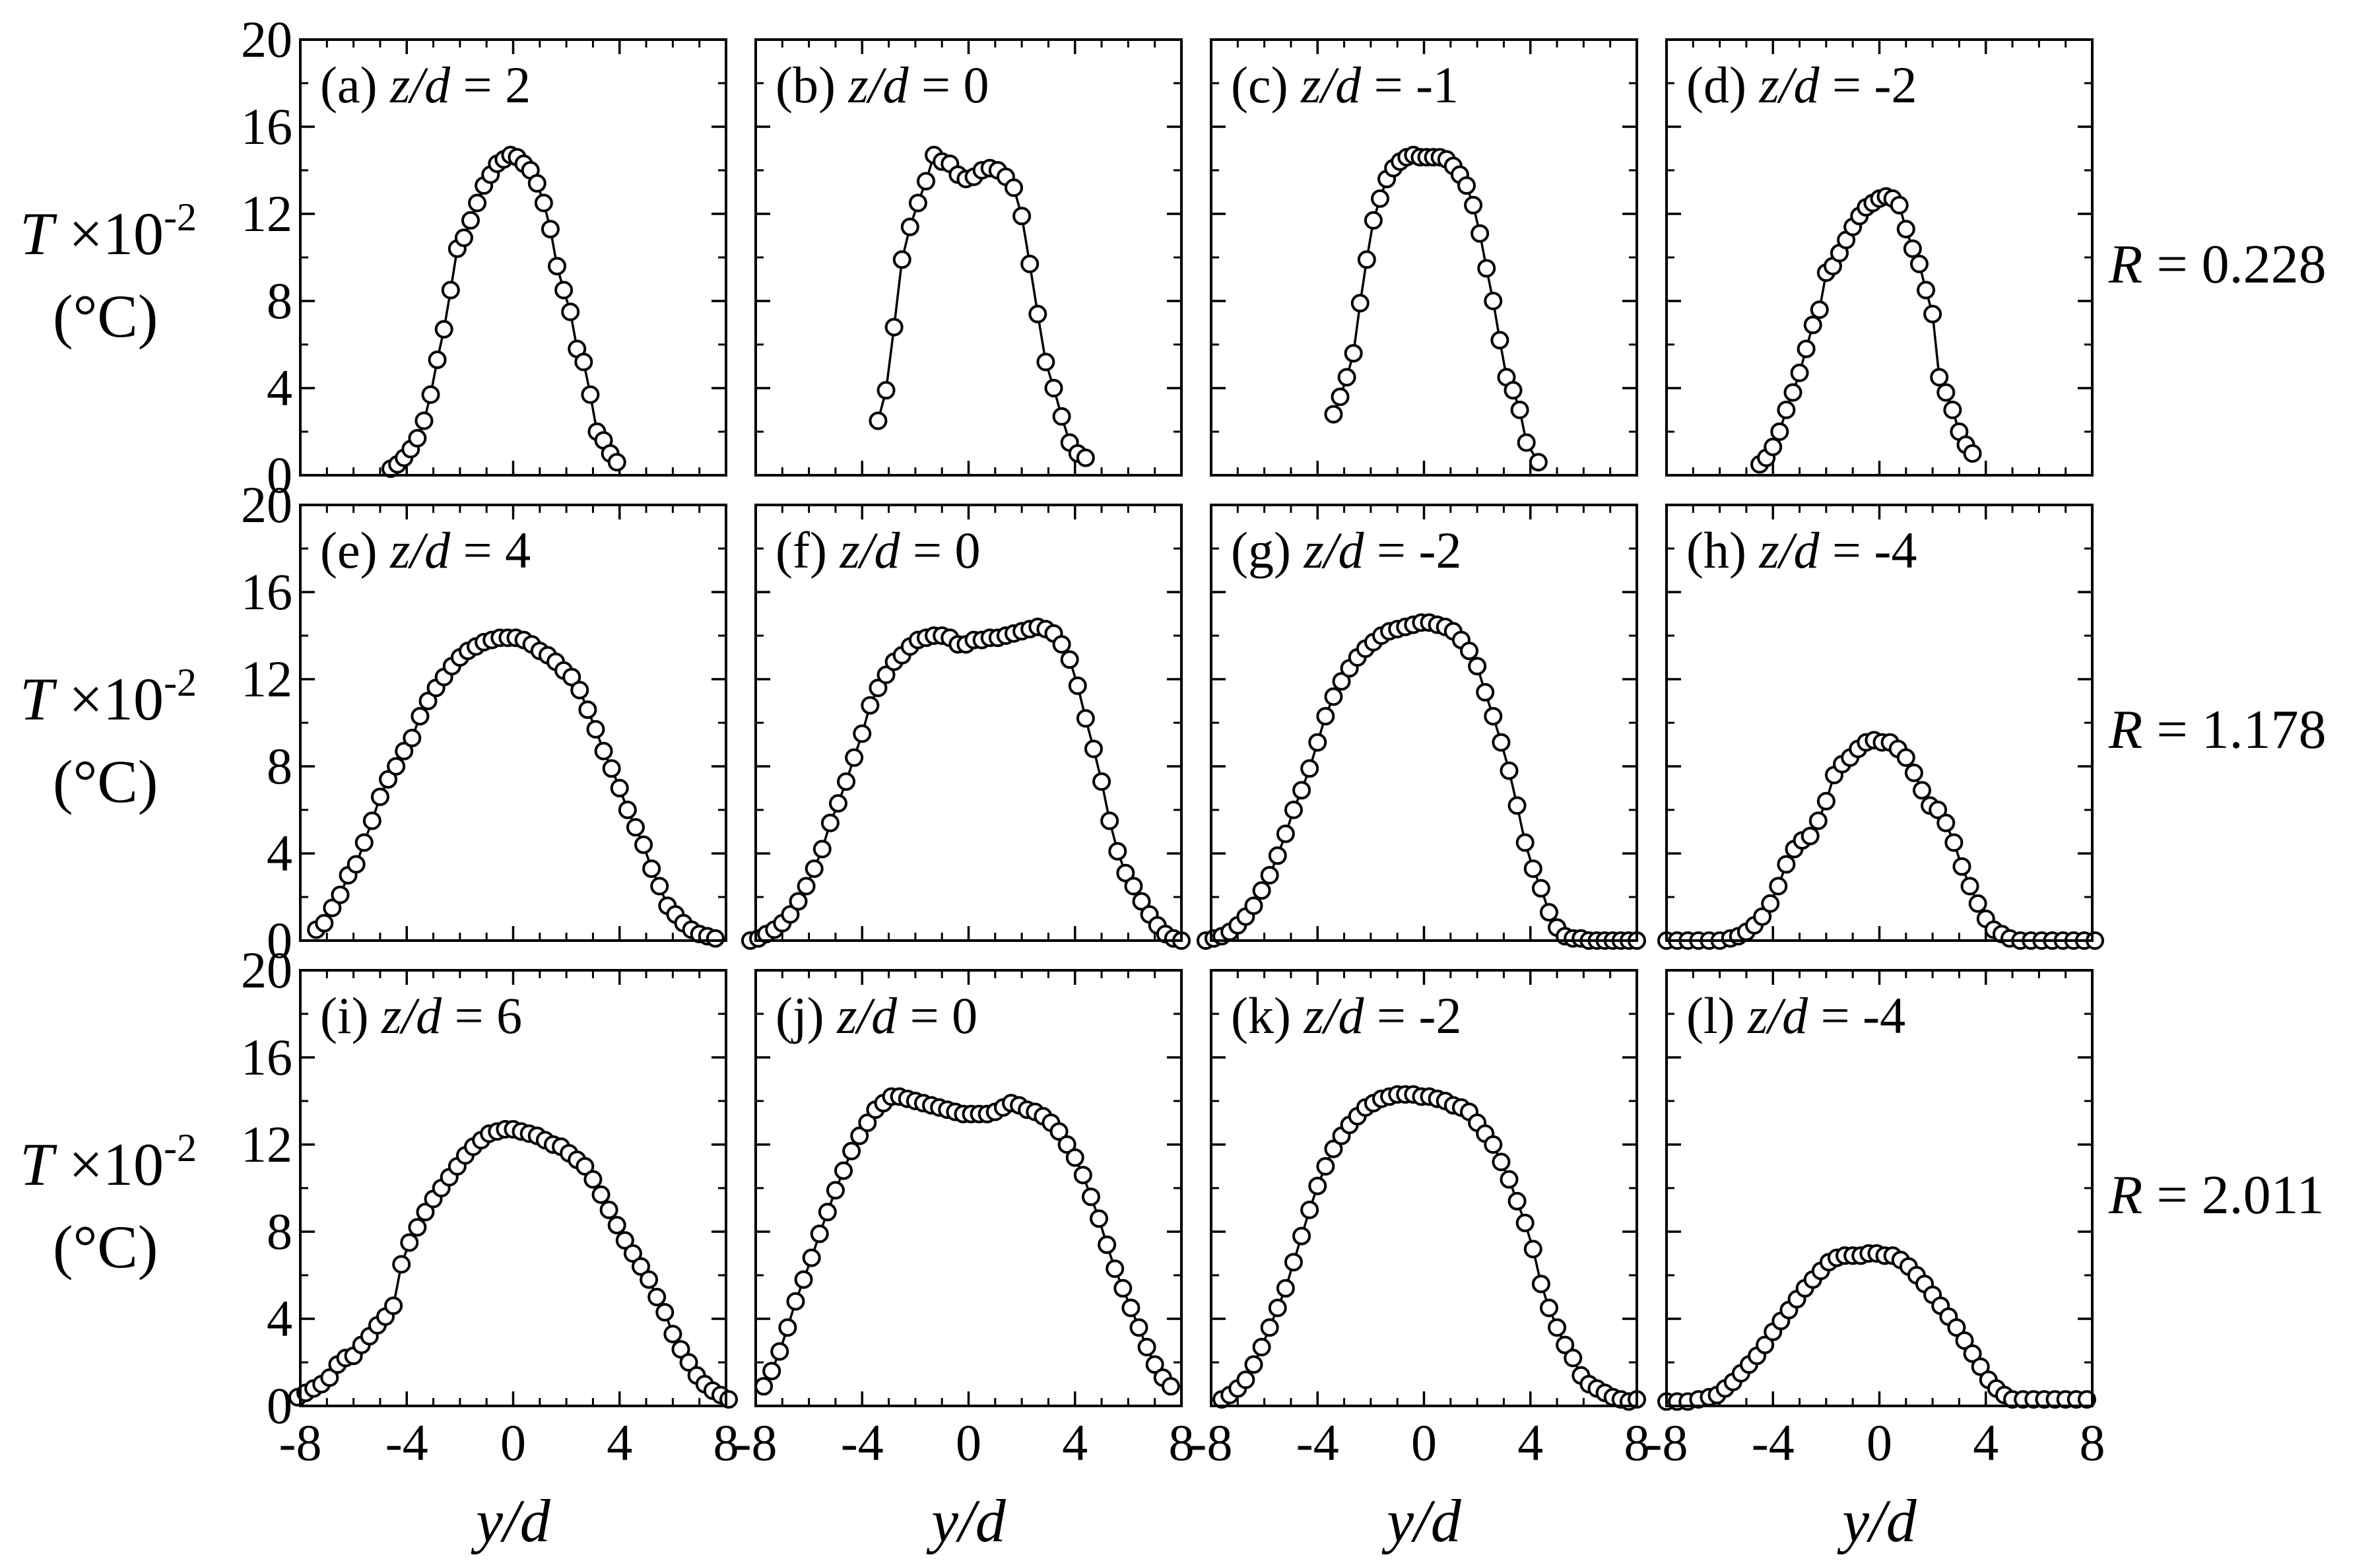 The height and width of the screenshot is (1565, 2380). Describe the element at coordinates (1722, 85) in the screenshot. I see `panel-letter: (d)` at that location.